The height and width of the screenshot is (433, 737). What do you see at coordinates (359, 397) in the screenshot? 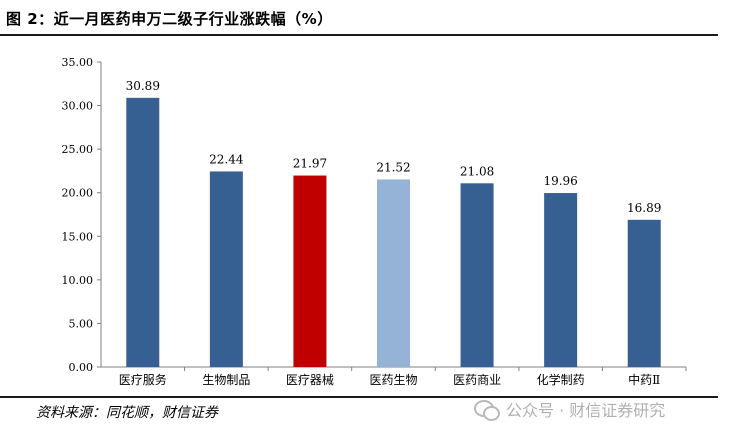
I see `footer-rule` at bounding box center [359, 397].